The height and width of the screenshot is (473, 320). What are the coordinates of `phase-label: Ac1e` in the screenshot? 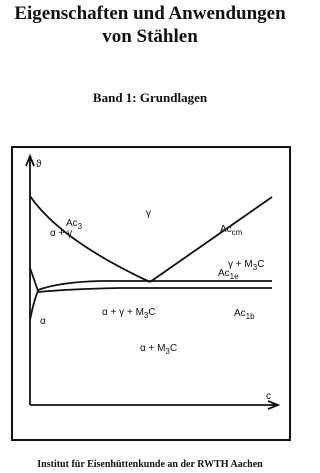 It's located at (228, 274).